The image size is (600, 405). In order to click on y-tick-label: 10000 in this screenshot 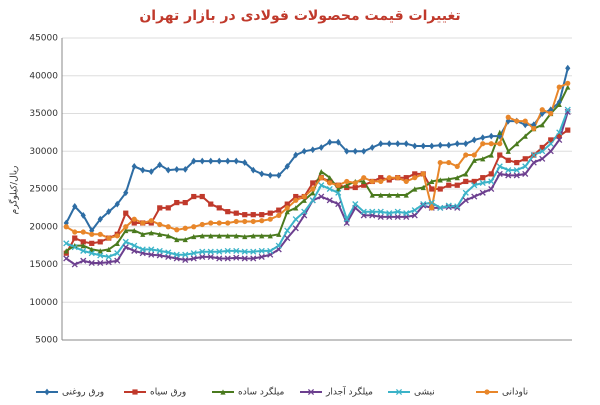, I will do `click(43, 303)`.